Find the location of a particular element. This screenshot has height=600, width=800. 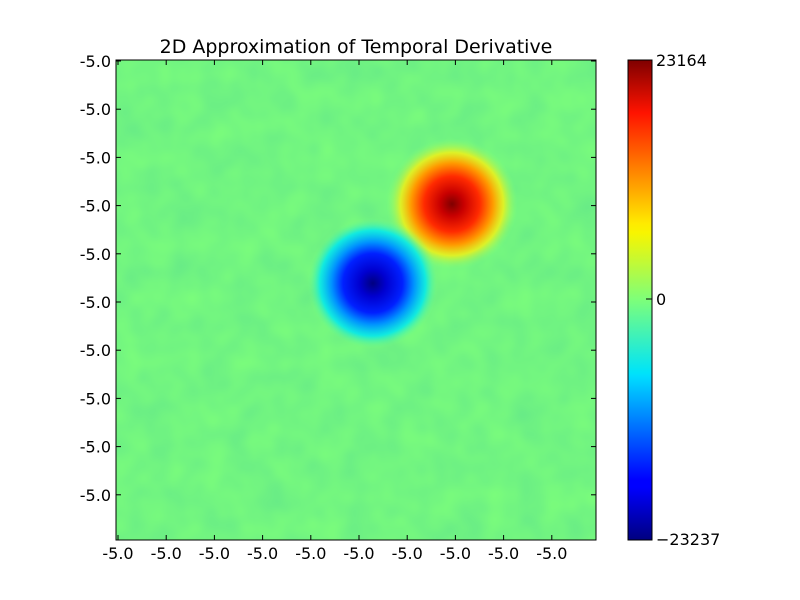

colorbar-gradient is located at coordinates (640, 300).